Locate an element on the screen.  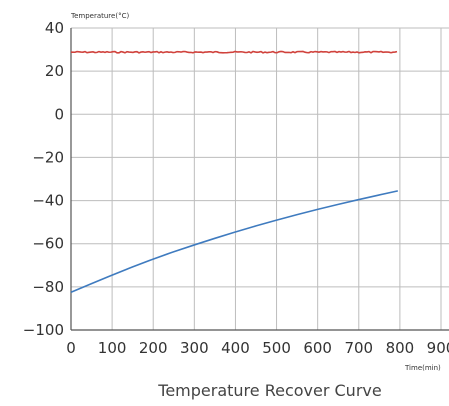
x-axis-label: Time(min) is located at coordinates (422, 368).